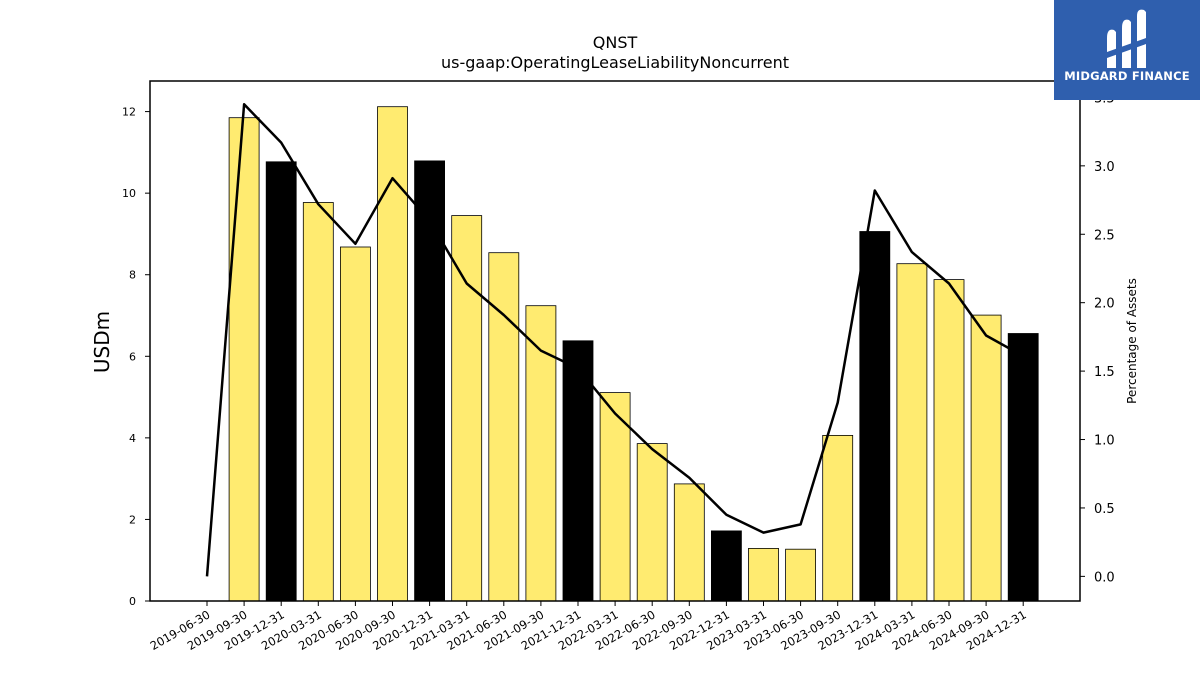 This screenshot has height=675, width=1200. I want to click on logo-text: MIDGARD FINANCE, so click(1127, 76).